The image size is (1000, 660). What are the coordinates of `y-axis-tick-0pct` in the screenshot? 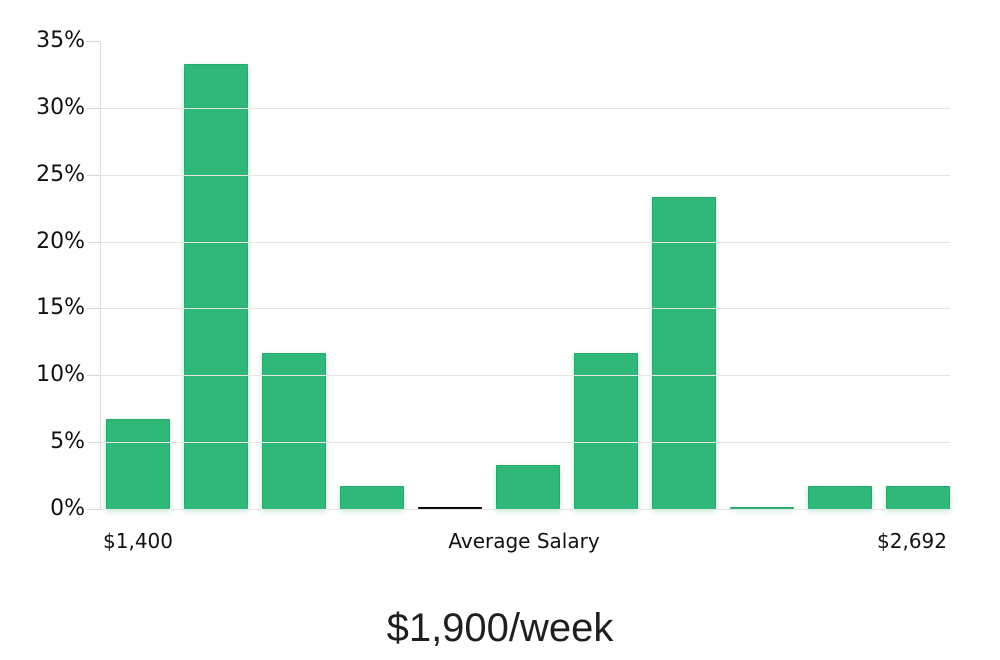 It's located at (93, 509).